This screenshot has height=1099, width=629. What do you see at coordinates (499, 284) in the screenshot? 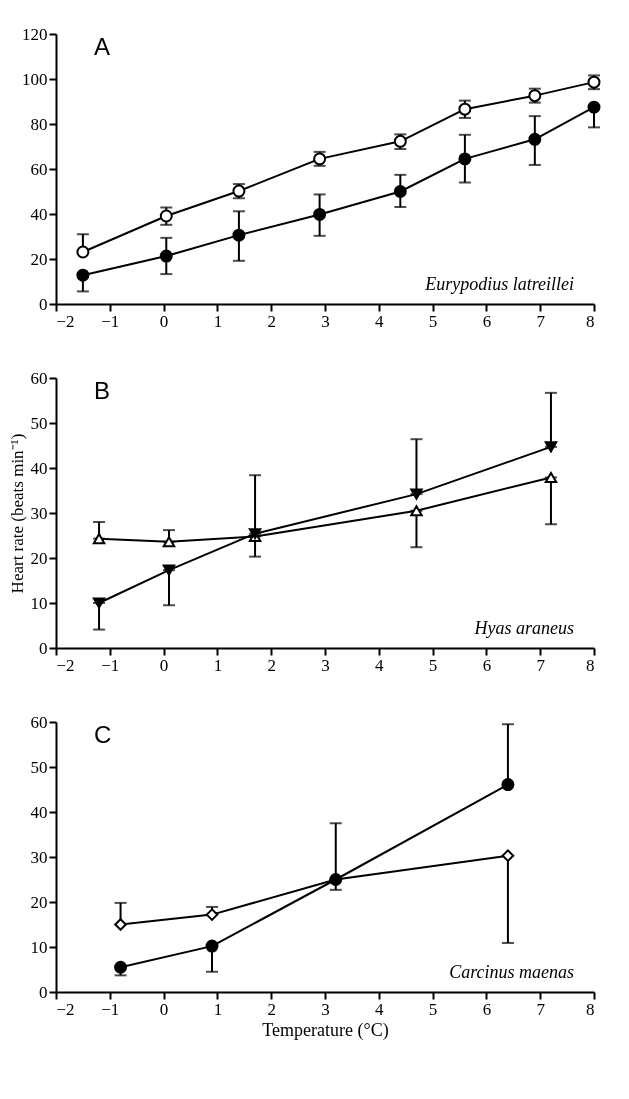
I see `annotation: Eurypodius latreillei` at bounding box center [499, 284].